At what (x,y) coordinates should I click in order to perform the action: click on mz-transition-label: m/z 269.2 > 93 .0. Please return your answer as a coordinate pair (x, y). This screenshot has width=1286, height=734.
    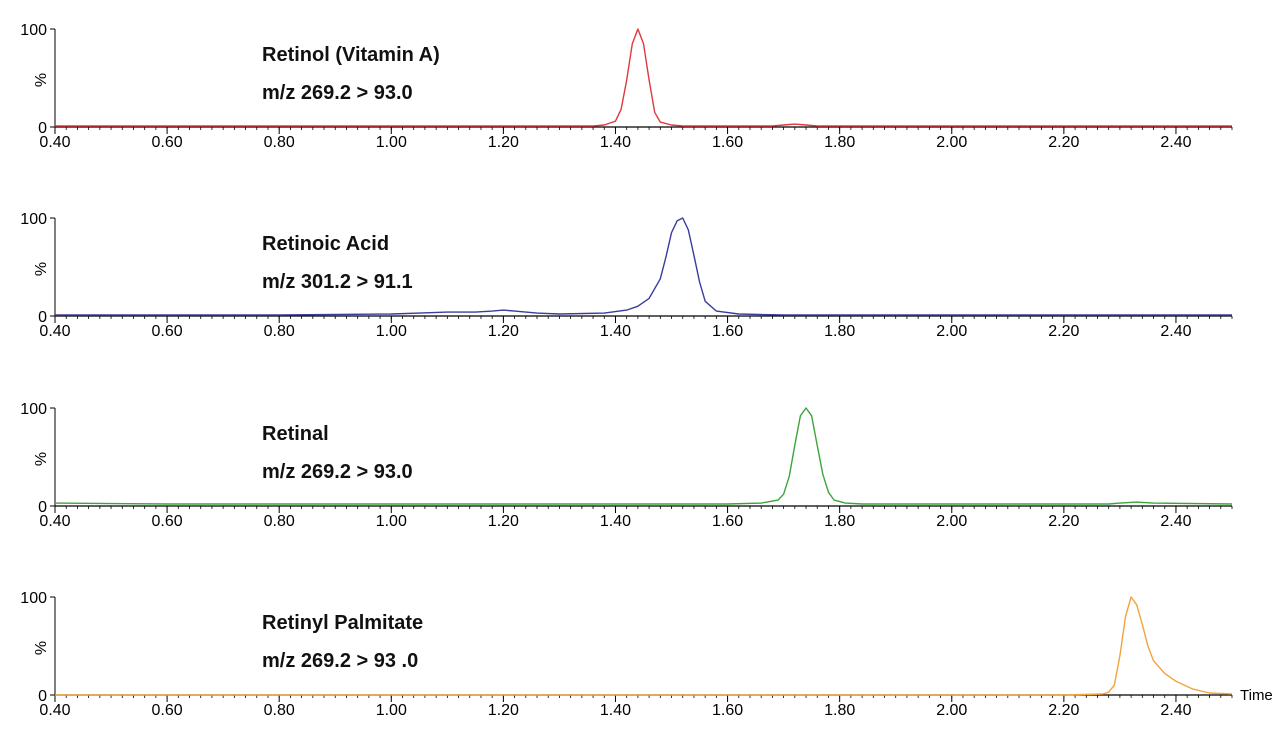
    Looking at the image, I should click on (340, 661).